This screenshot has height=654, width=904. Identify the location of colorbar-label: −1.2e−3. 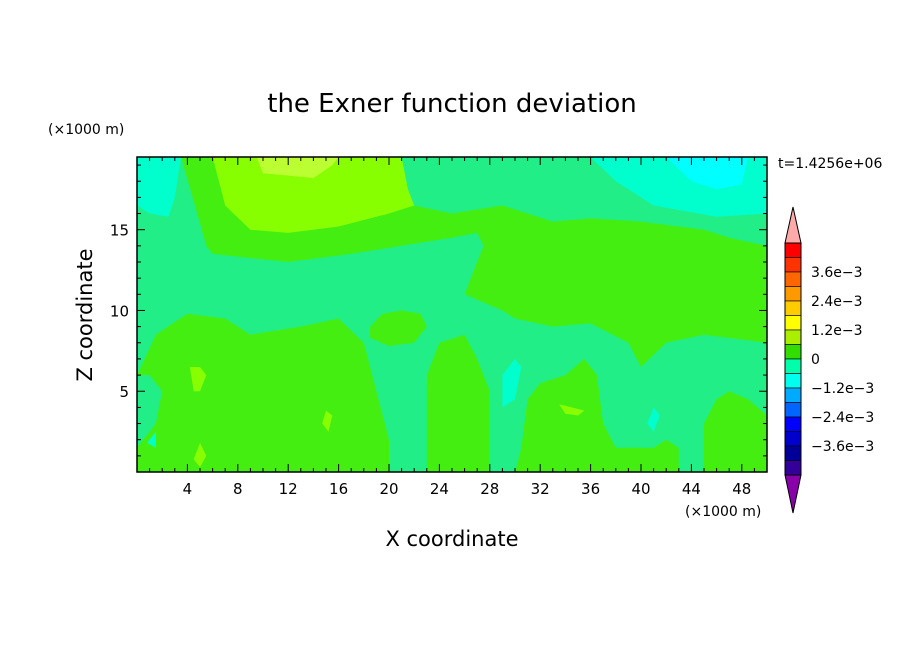
(842, 389).